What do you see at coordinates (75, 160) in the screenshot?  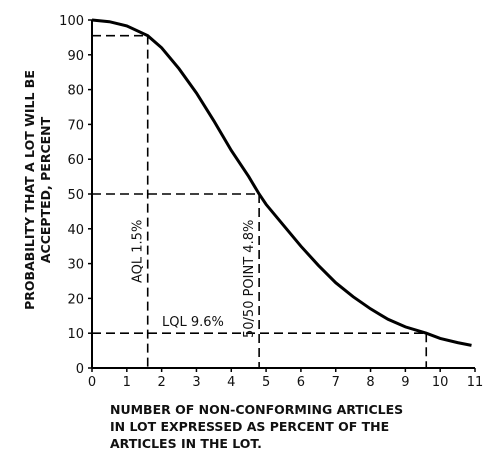 I see `y-tick-label: 60` at bounding box center [75, 160].